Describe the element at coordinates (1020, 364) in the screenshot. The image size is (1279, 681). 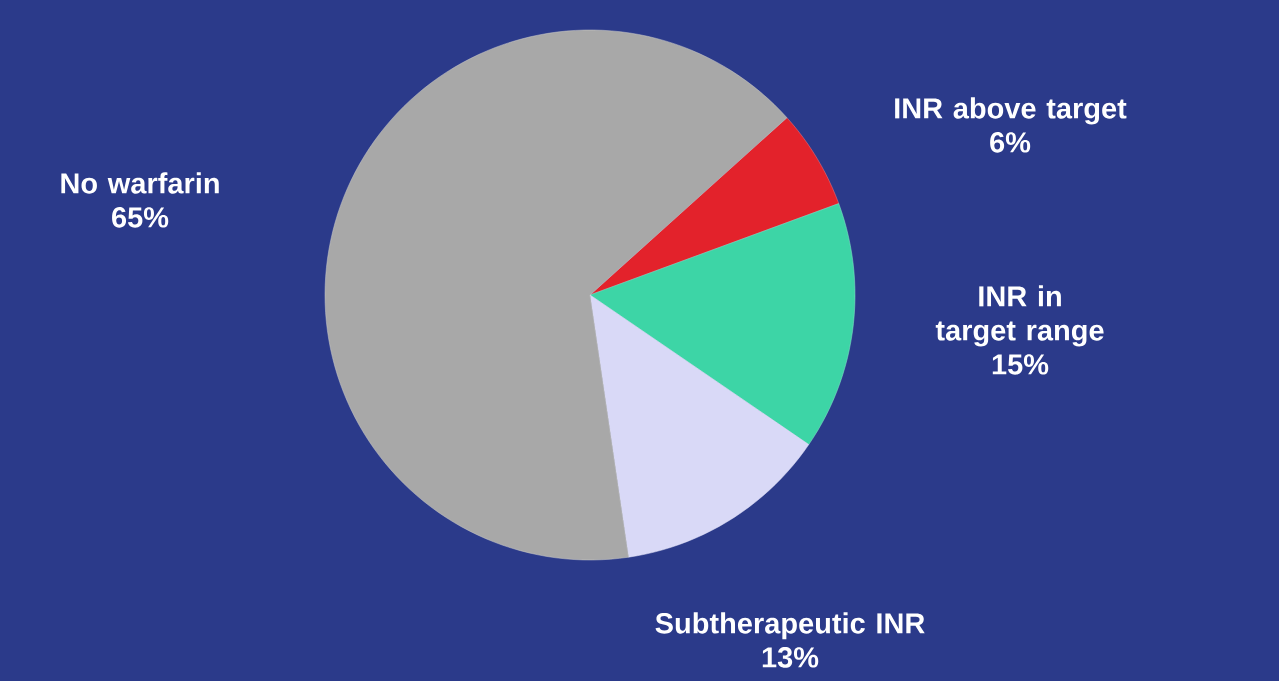
I see `data-label: 15%` at that location.